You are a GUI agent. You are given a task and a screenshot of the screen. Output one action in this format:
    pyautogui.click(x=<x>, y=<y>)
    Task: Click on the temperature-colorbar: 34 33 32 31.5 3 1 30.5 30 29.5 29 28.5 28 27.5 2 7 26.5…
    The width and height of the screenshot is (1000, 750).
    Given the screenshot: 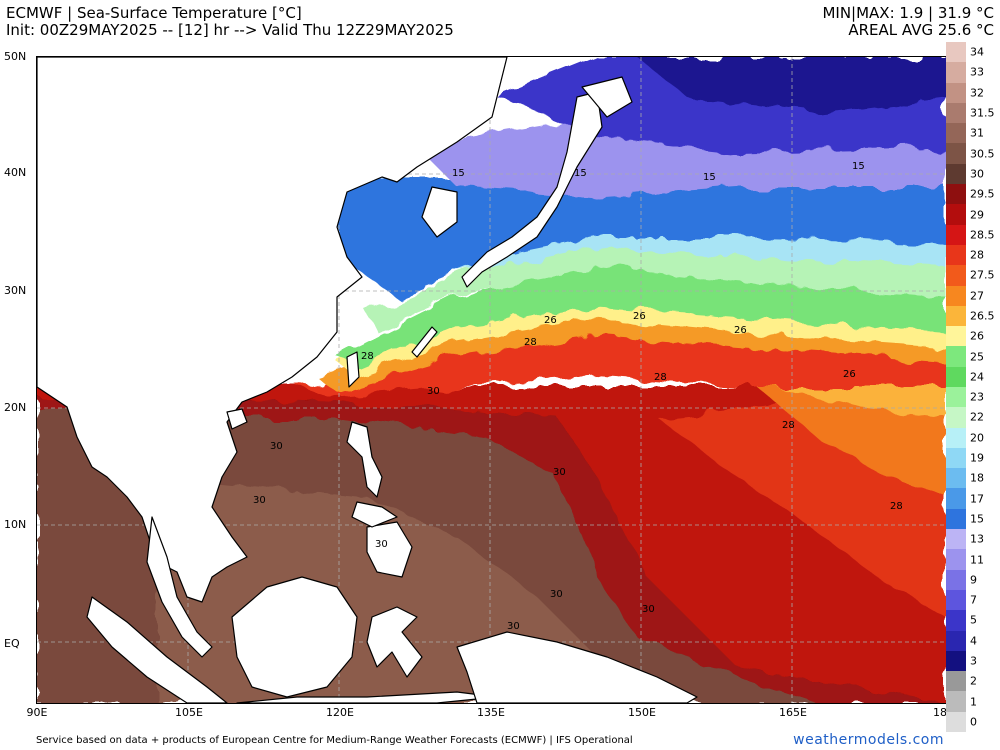 What is the action you would take?
    pyautogui.click(x=970, y=387)
    